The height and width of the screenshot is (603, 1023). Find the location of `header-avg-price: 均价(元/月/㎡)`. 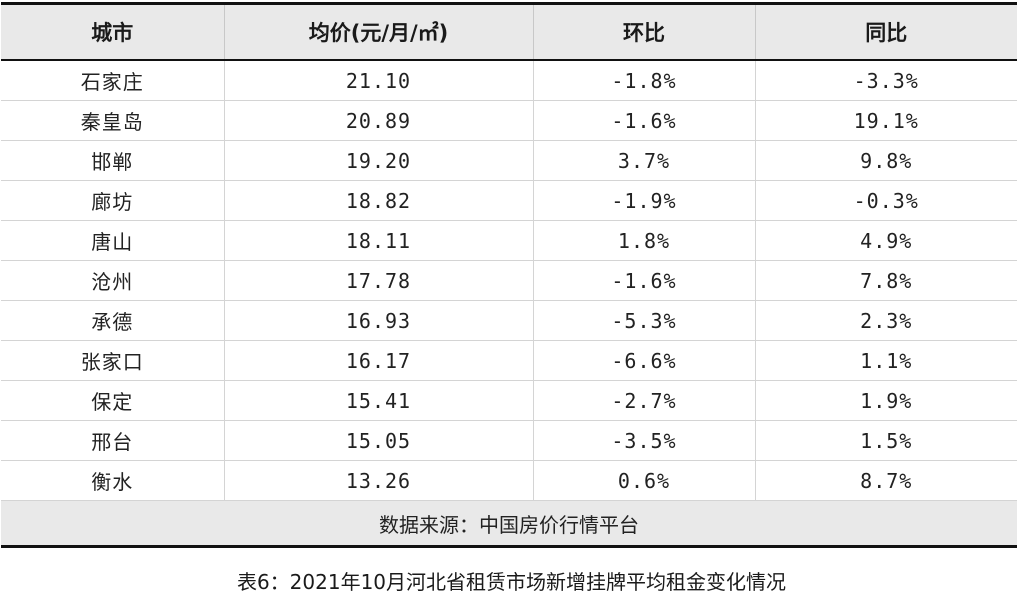

header-avg-price: 均价(元/月/㎡) is located at coordinates (378, 31).